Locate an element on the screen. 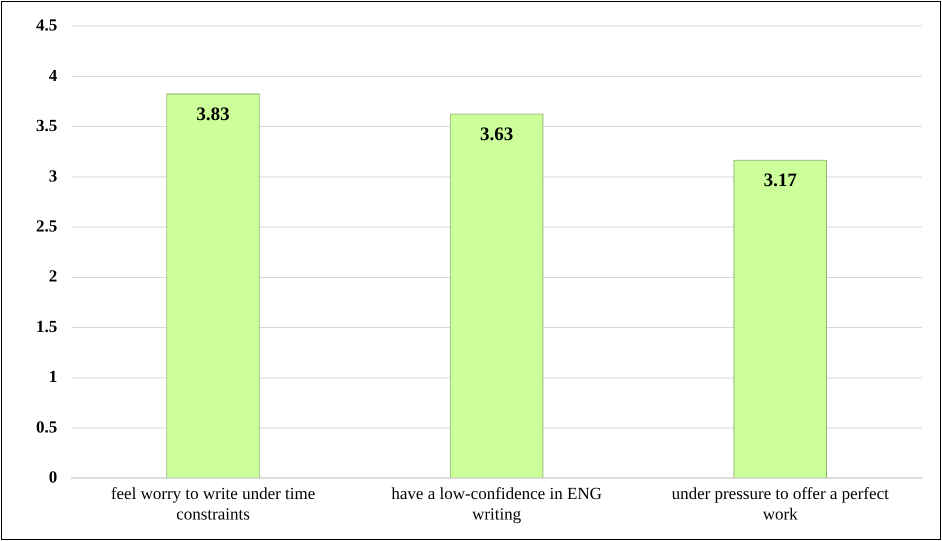  y-tick-label: 1 is located at coordinates (53, 376).